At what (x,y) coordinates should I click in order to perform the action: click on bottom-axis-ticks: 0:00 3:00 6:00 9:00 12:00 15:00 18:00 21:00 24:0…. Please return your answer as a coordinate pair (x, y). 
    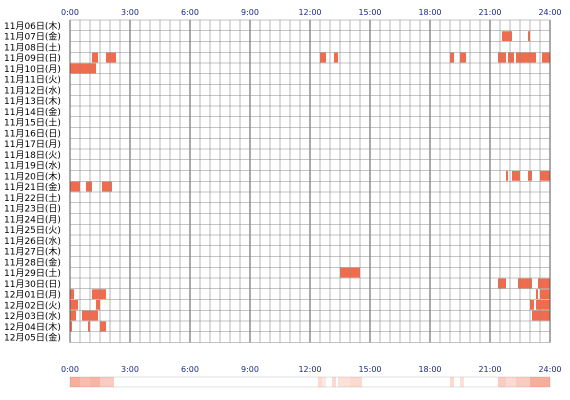
    Looking at the image, I should click on (311, 369).